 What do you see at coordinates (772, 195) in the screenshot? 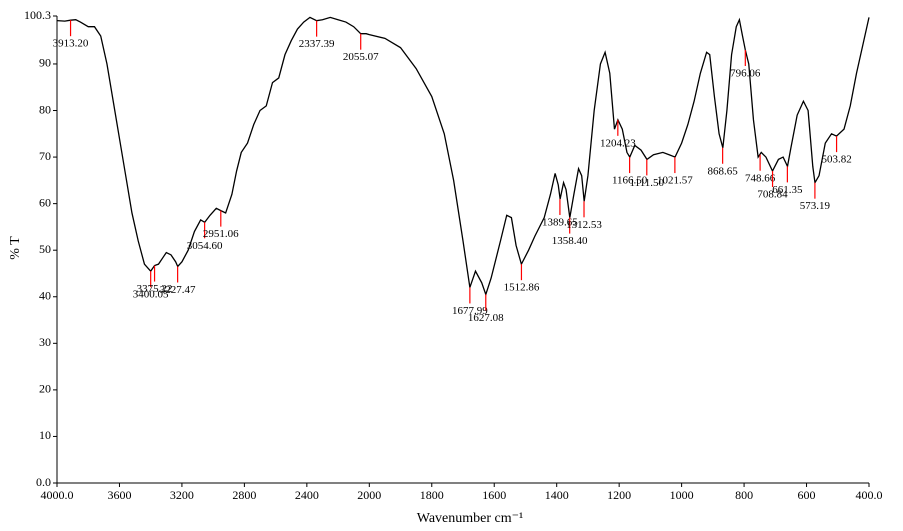
I see `annotation-label: 708.84` at bounding box center [772, 195].